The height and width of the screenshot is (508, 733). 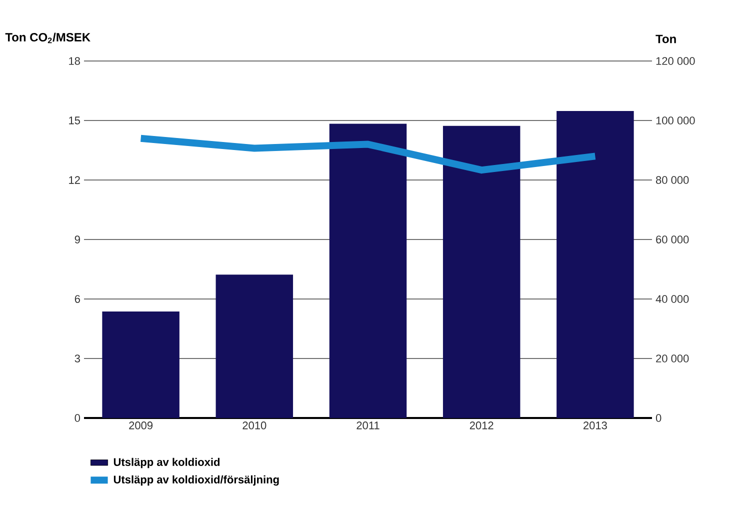 What do you see at coordinates (77, 299) in the screenshot?
I see `y-tick-label: 6` at bounding box center [77, 299].